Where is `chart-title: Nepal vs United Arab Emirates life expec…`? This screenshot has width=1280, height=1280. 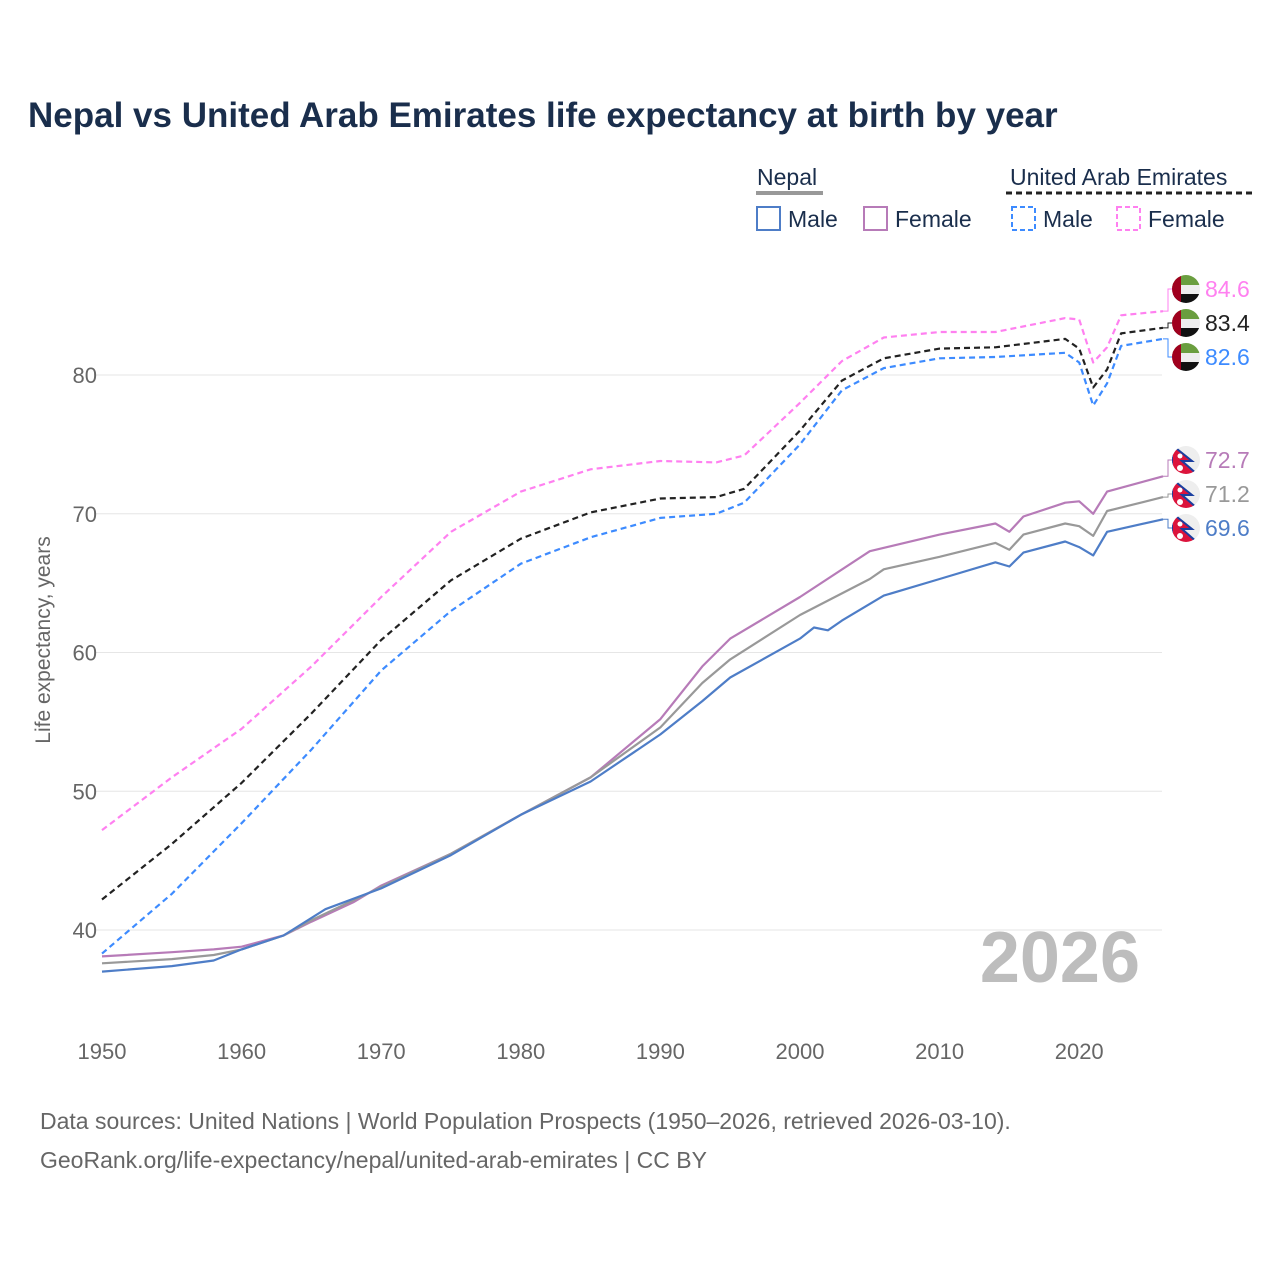 chart-title: Nepal vs United Arab Emirates life expec… is located at coordinates (543, 115).